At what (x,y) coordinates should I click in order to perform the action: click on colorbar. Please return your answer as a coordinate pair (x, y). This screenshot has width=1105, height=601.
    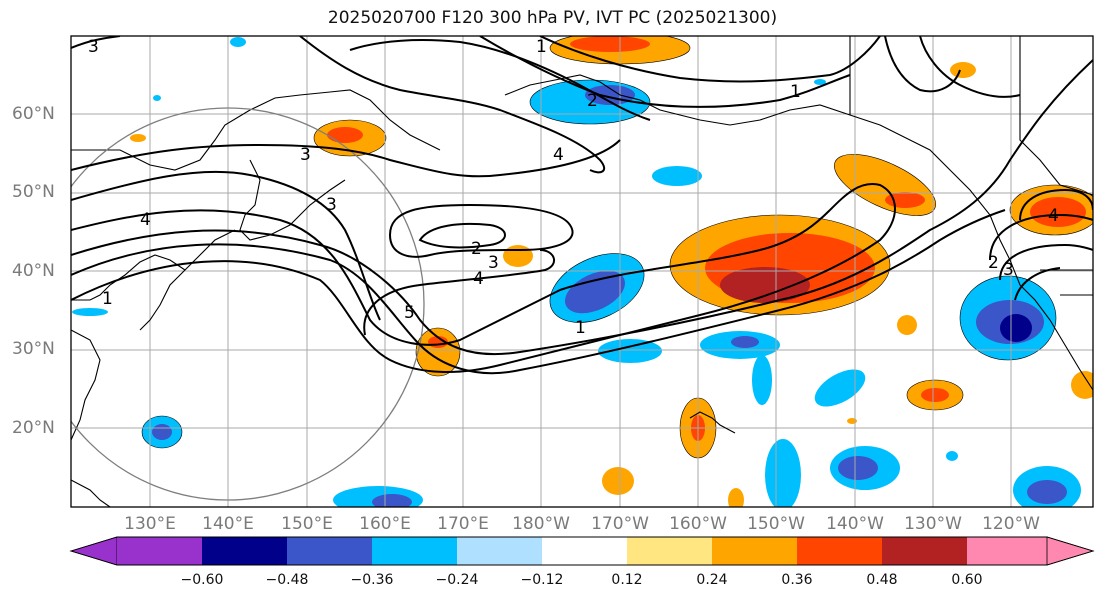
    Looking at the image, I should click on (582, 551).